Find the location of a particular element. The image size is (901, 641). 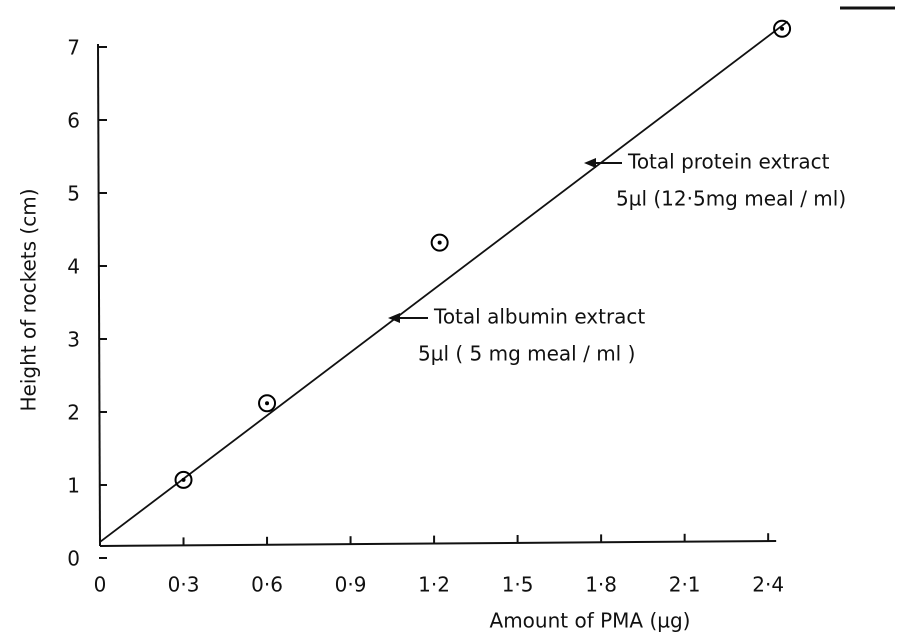

y-tick-label: 2 is located at coordinates (73, 413).